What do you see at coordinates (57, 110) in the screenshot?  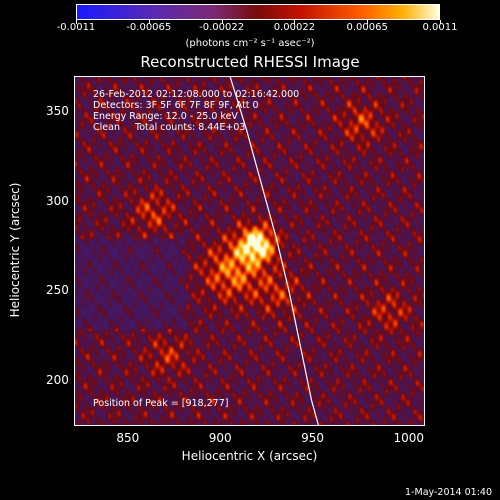 I see `y-tick-label: 350` at bounding box center [57, 110].